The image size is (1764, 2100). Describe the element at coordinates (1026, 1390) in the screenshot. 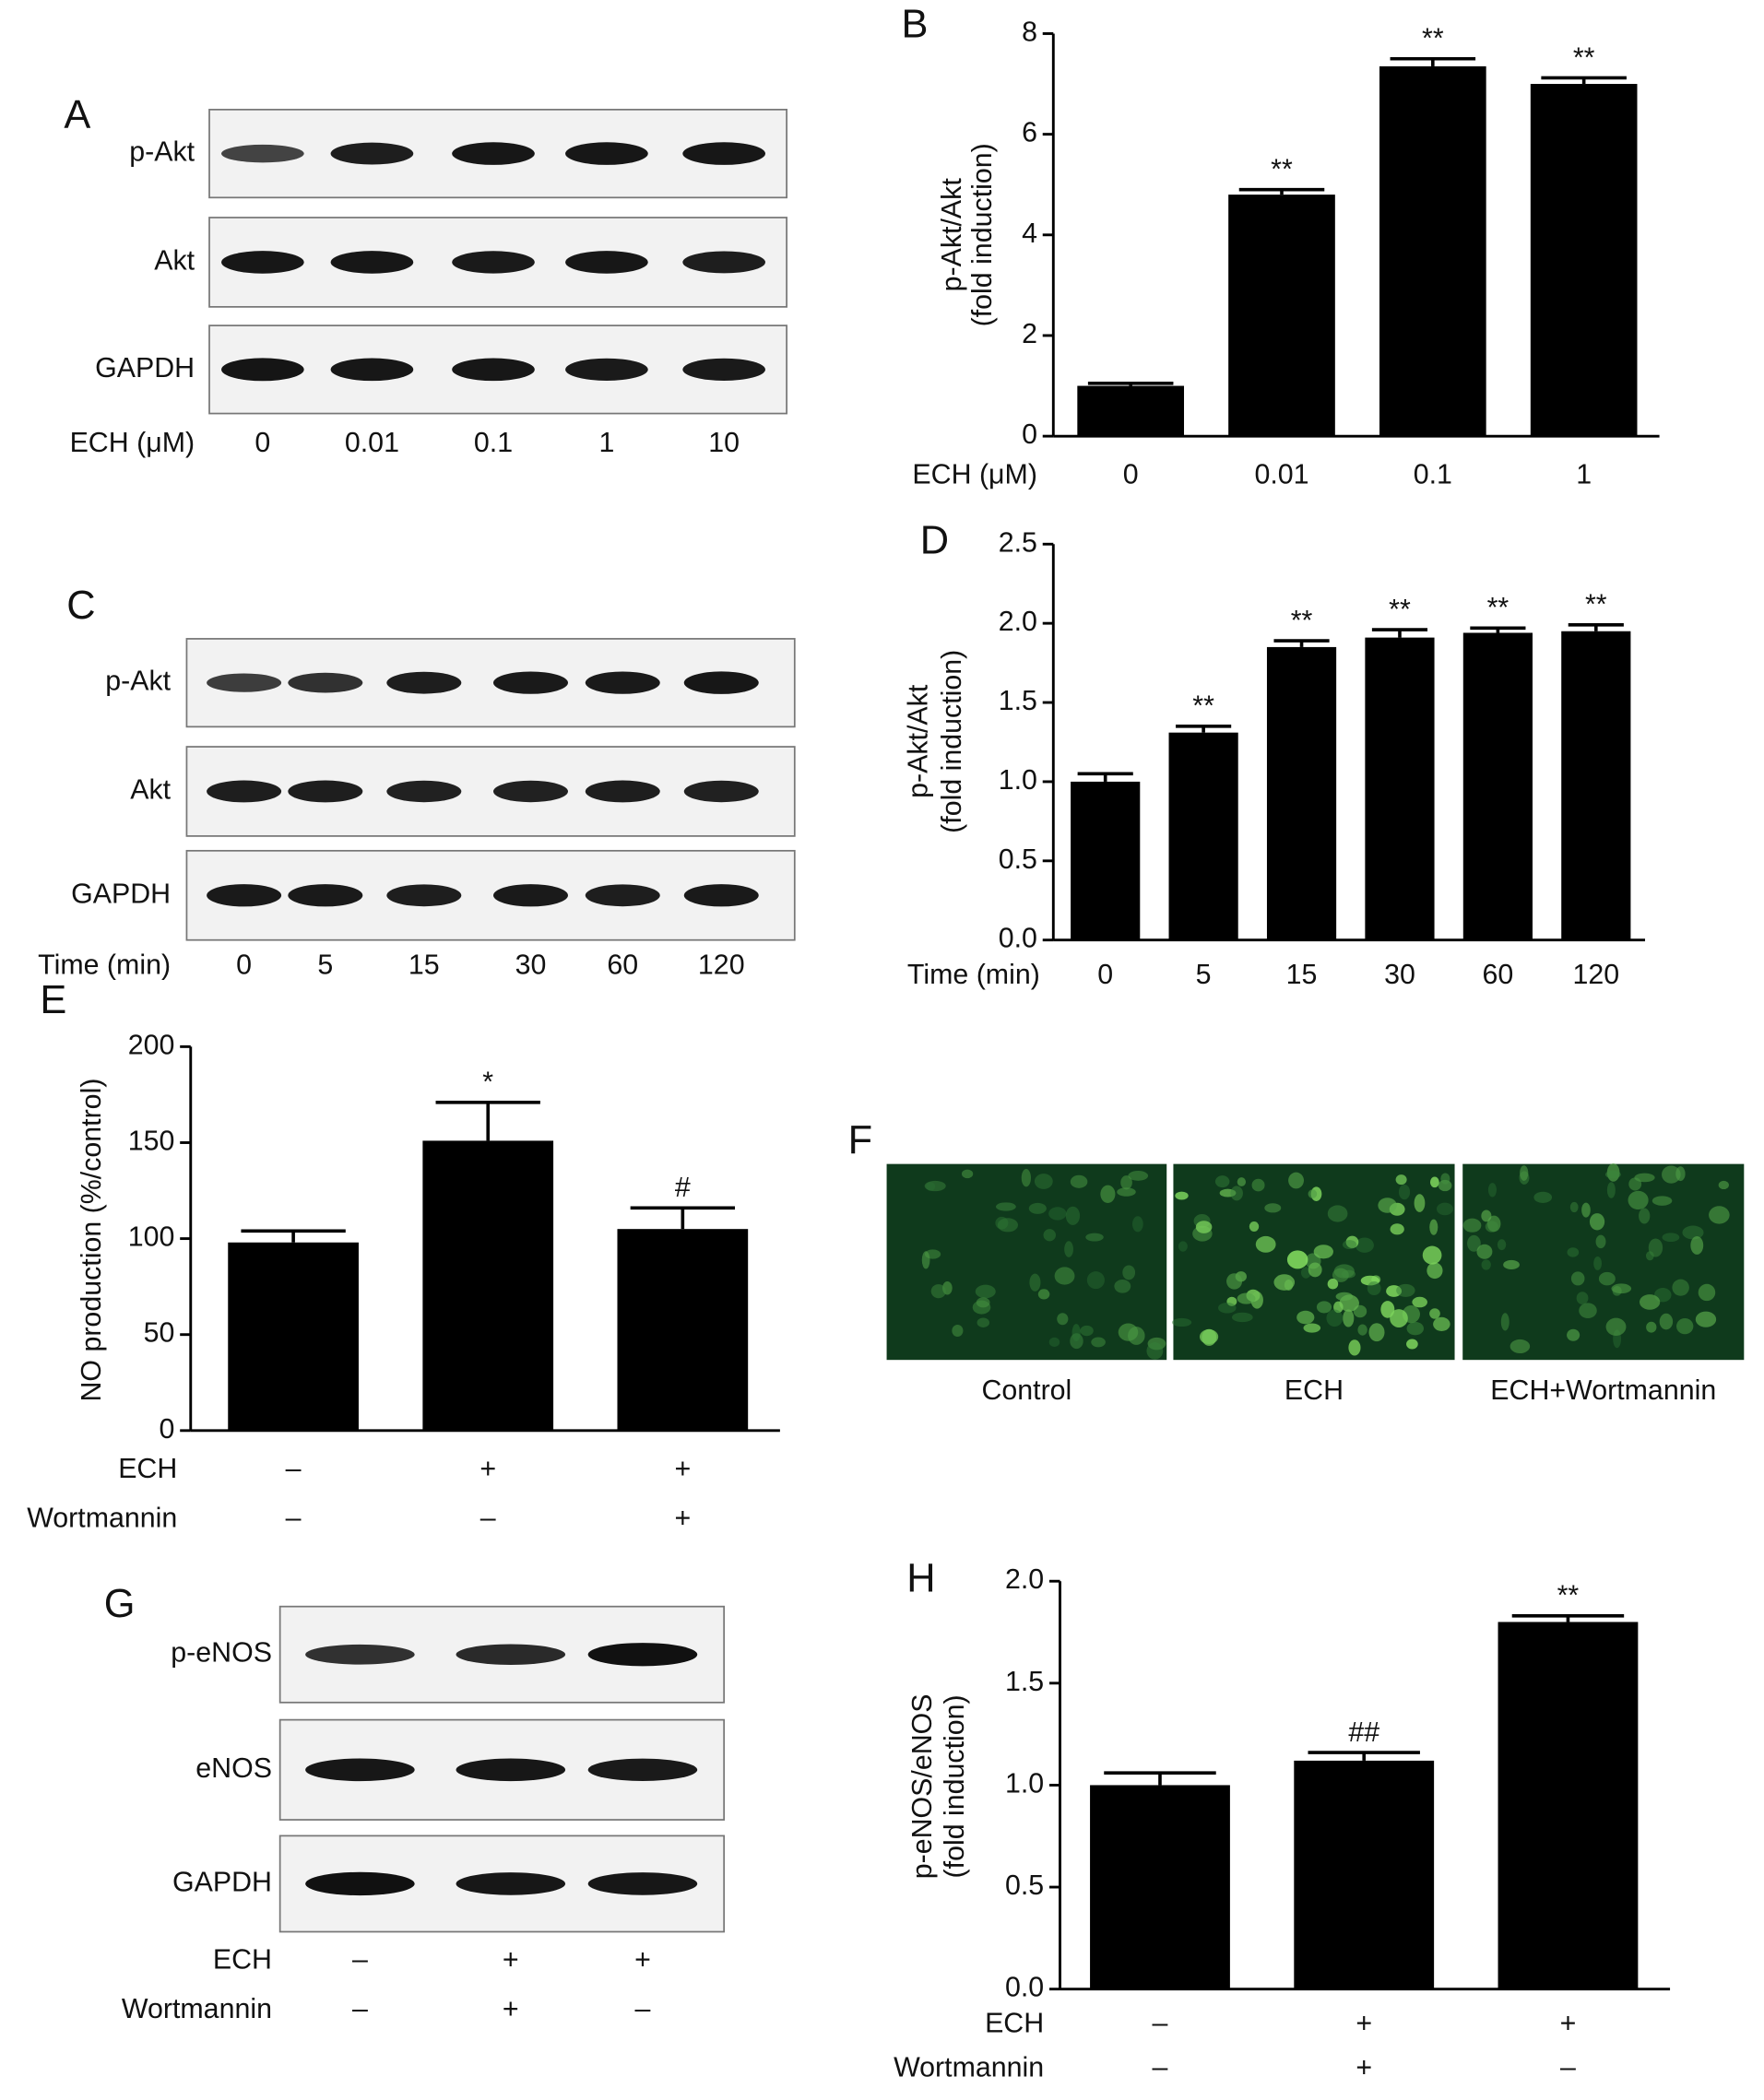

I see `image-label: Control` at that location.